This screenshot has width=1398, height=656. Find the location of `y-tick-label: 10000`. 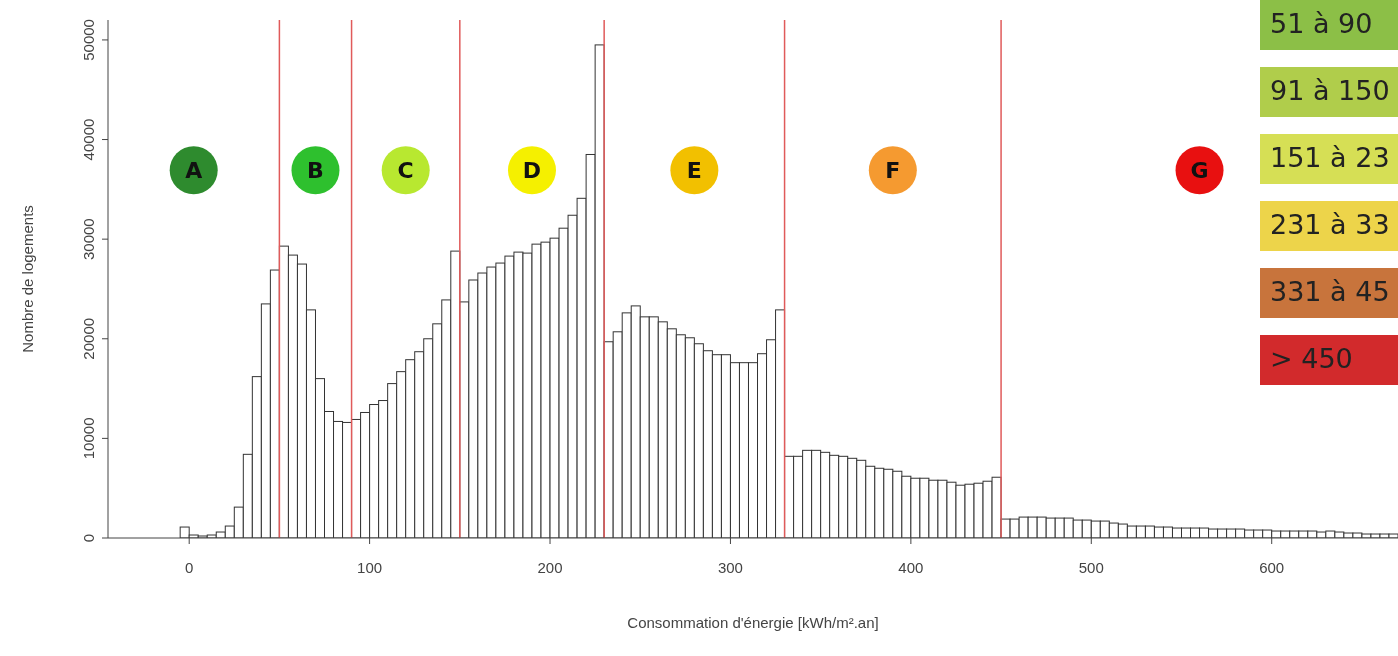

y-tick-label: 10000 is located at coordinates (88, 438).